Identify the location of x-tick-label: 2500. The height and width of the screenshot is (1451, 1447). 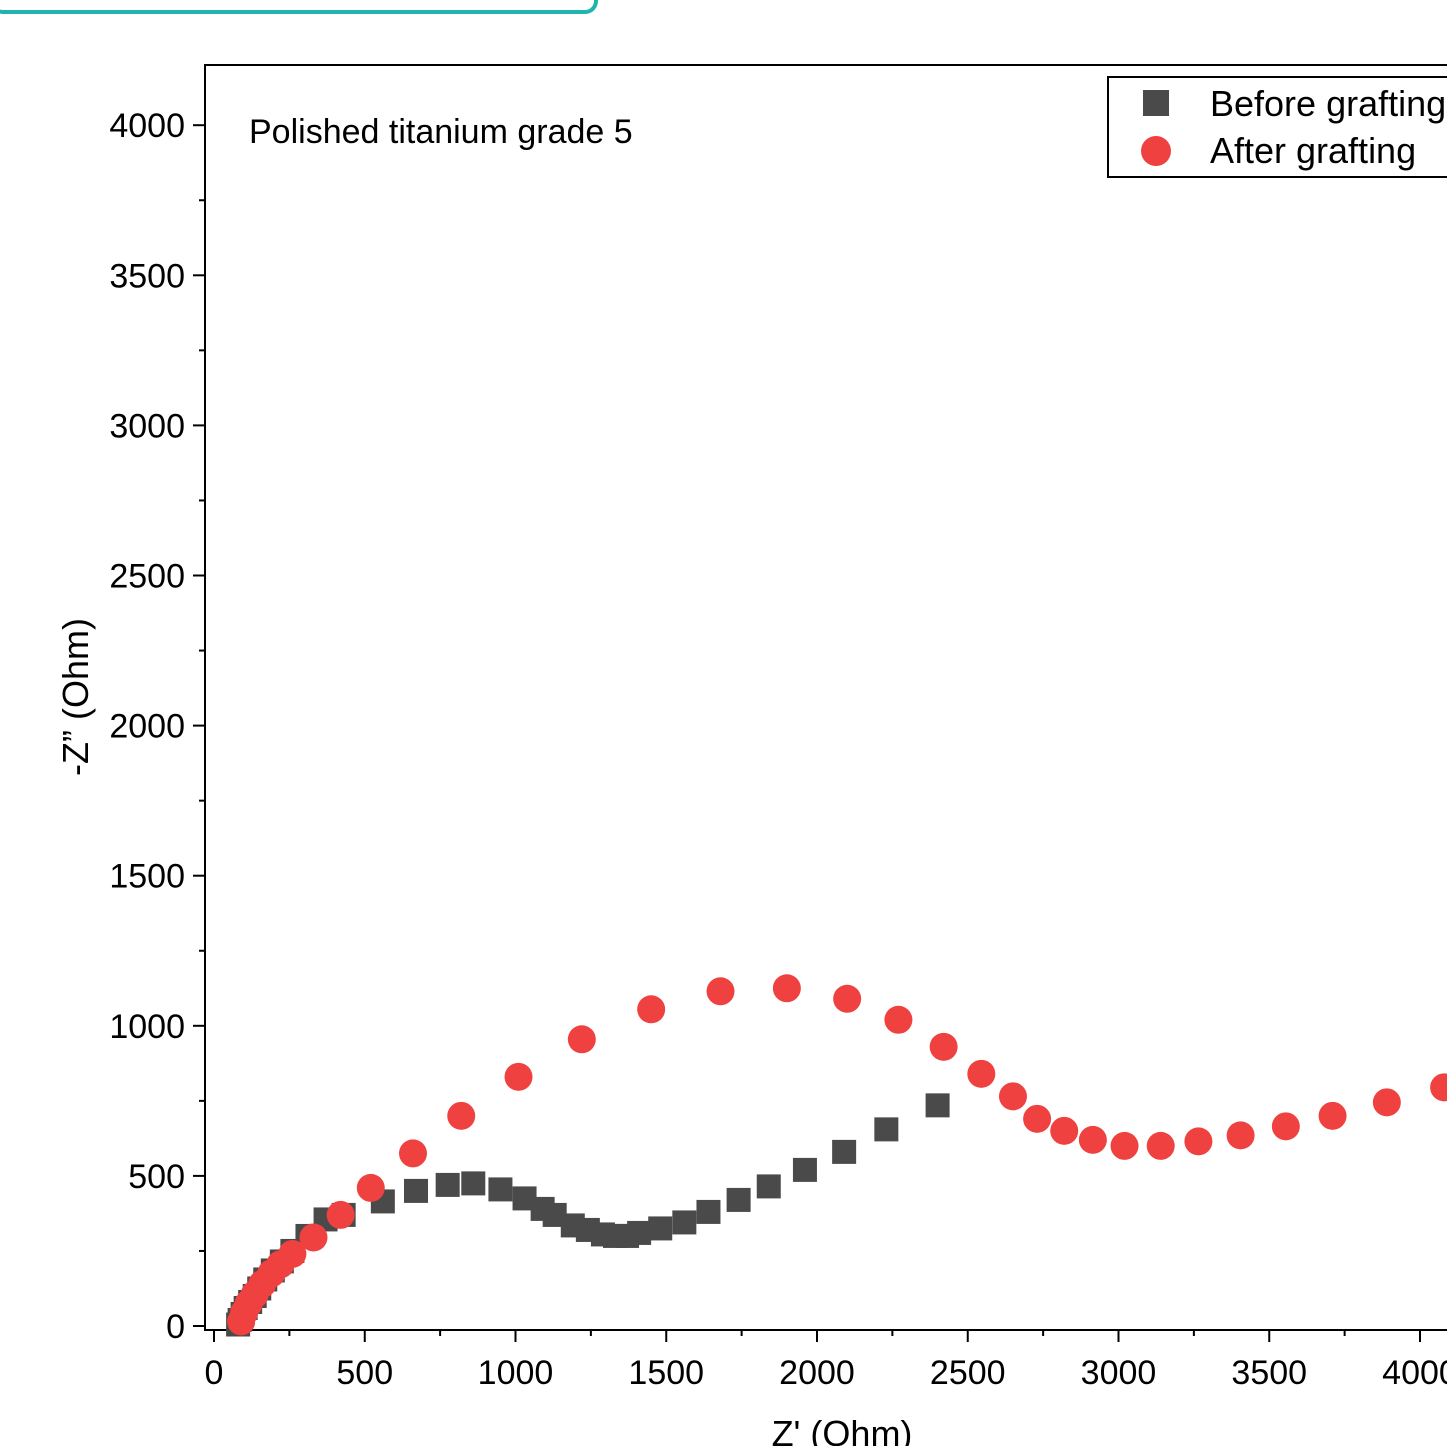
(968, 1373).